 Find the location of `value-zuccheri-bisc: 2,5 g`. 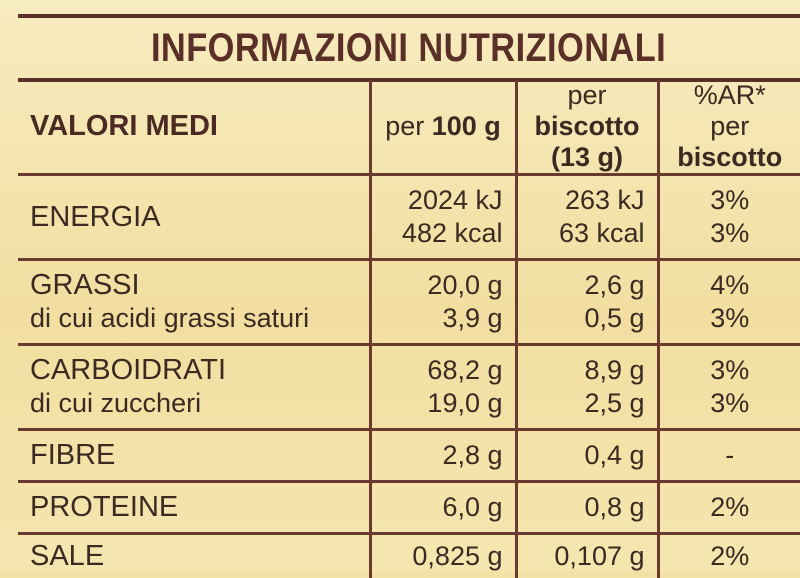

value-zuccheri-bisc: 2,5 g is located at coordinates (581, 403).